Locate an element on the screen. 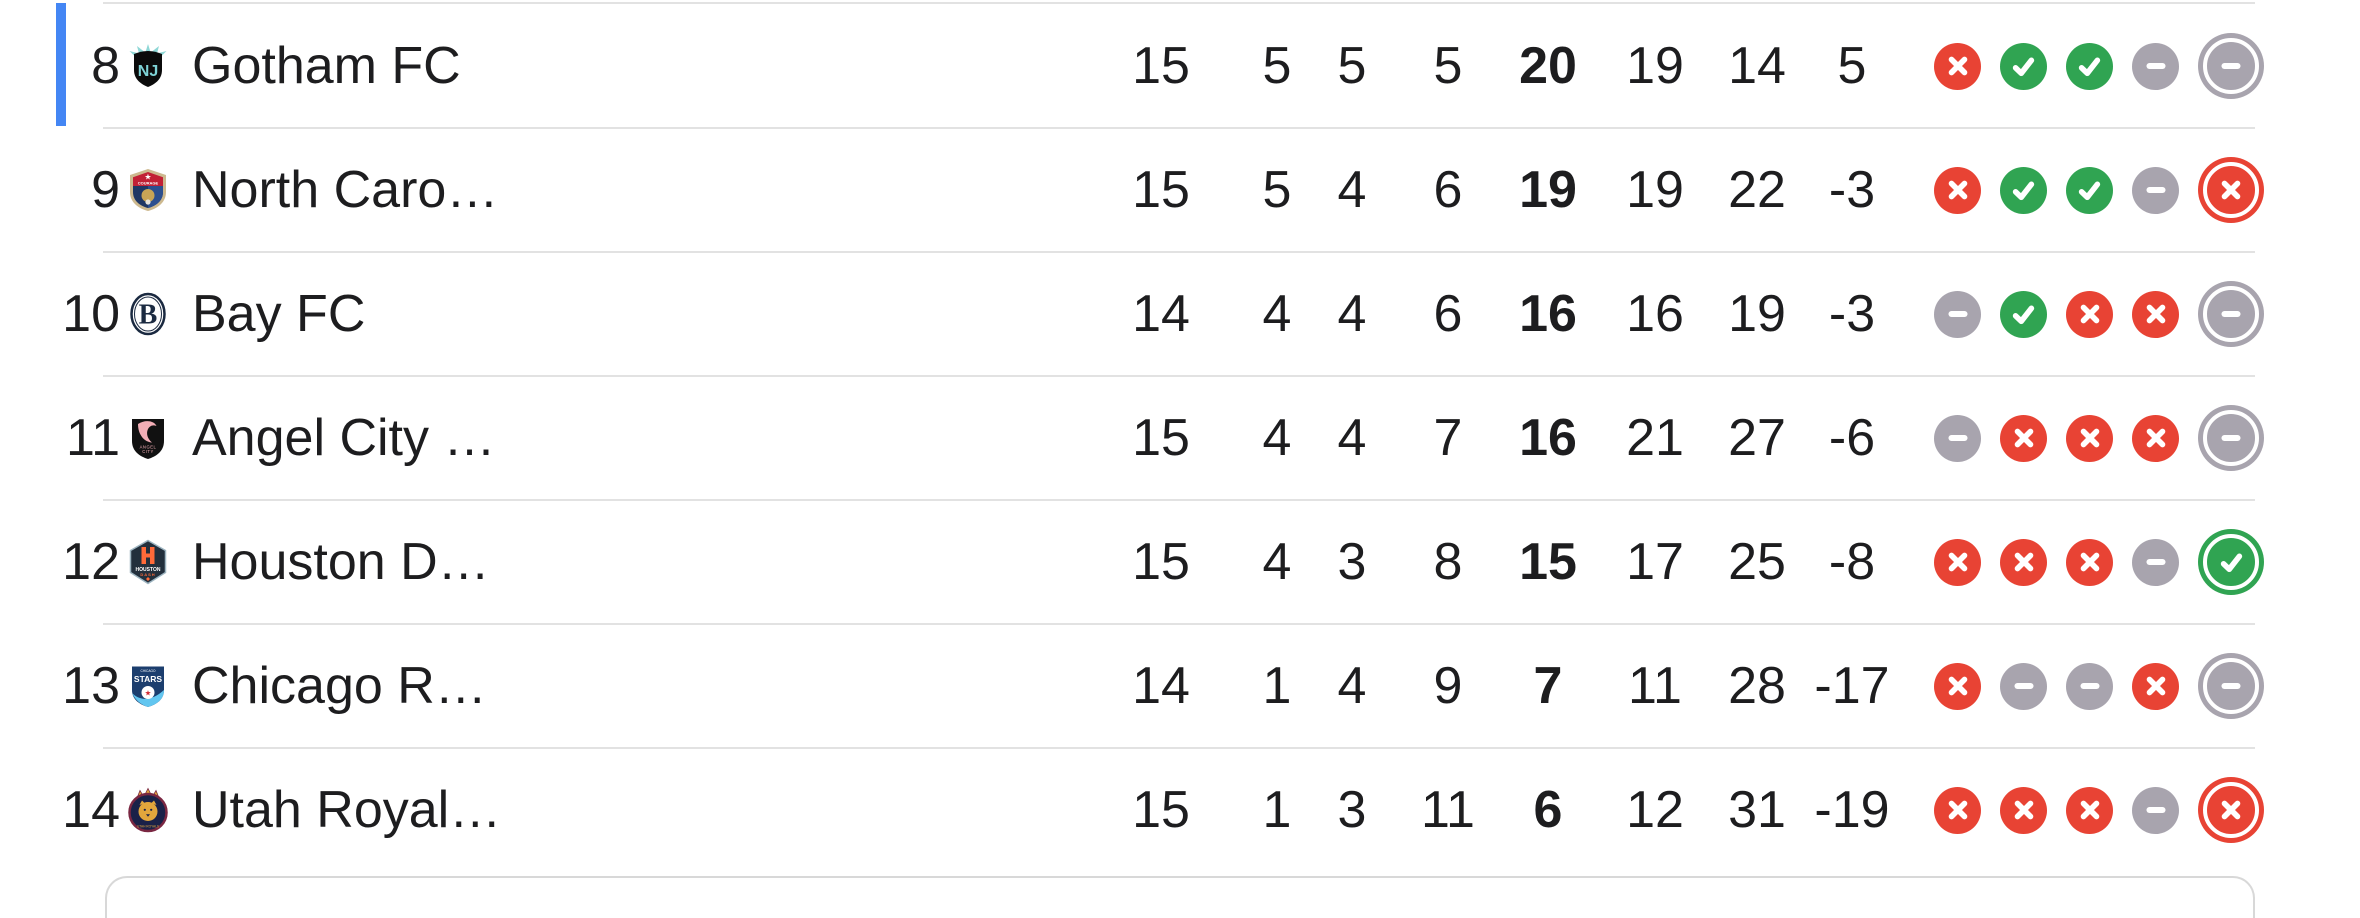 The image size is (2360, 918). position-number: 13 is located at coordinates (91, 686).